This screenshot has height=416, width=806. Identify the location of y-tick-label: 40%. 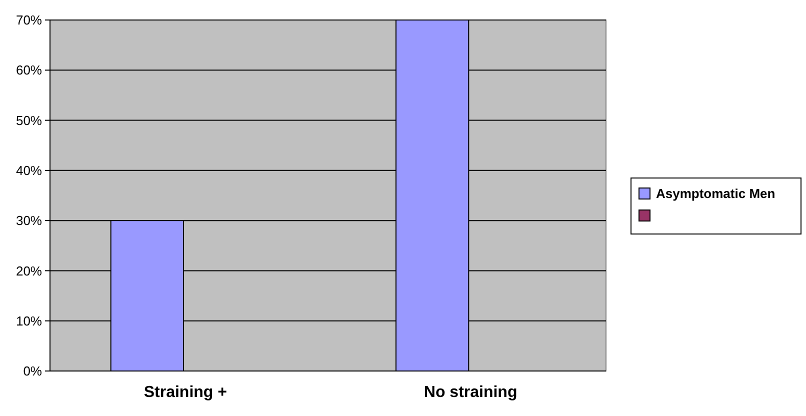
(29, 170).